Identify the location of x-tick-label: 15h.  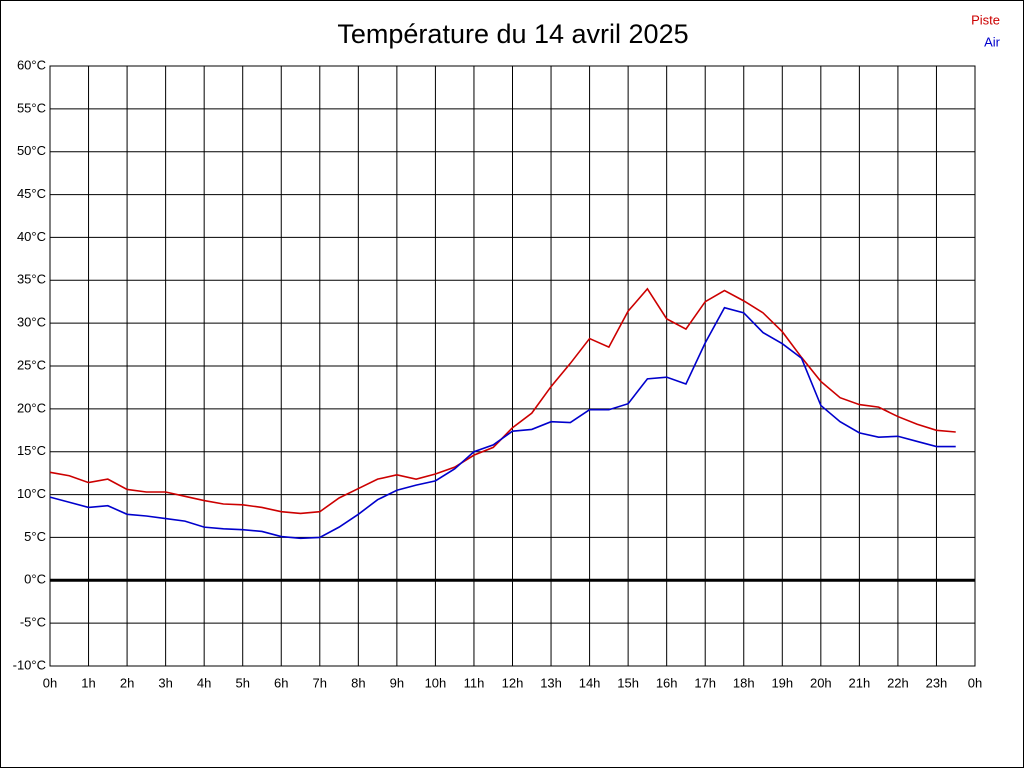
(628, 682).